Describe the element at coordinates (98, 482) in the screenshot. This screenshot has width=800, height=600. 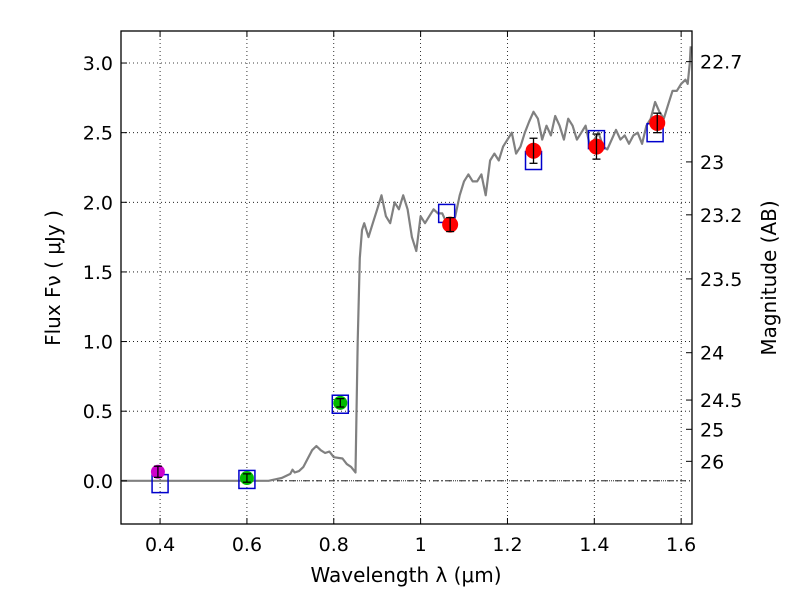
I see `y-tick-label: 0.0` at that location.